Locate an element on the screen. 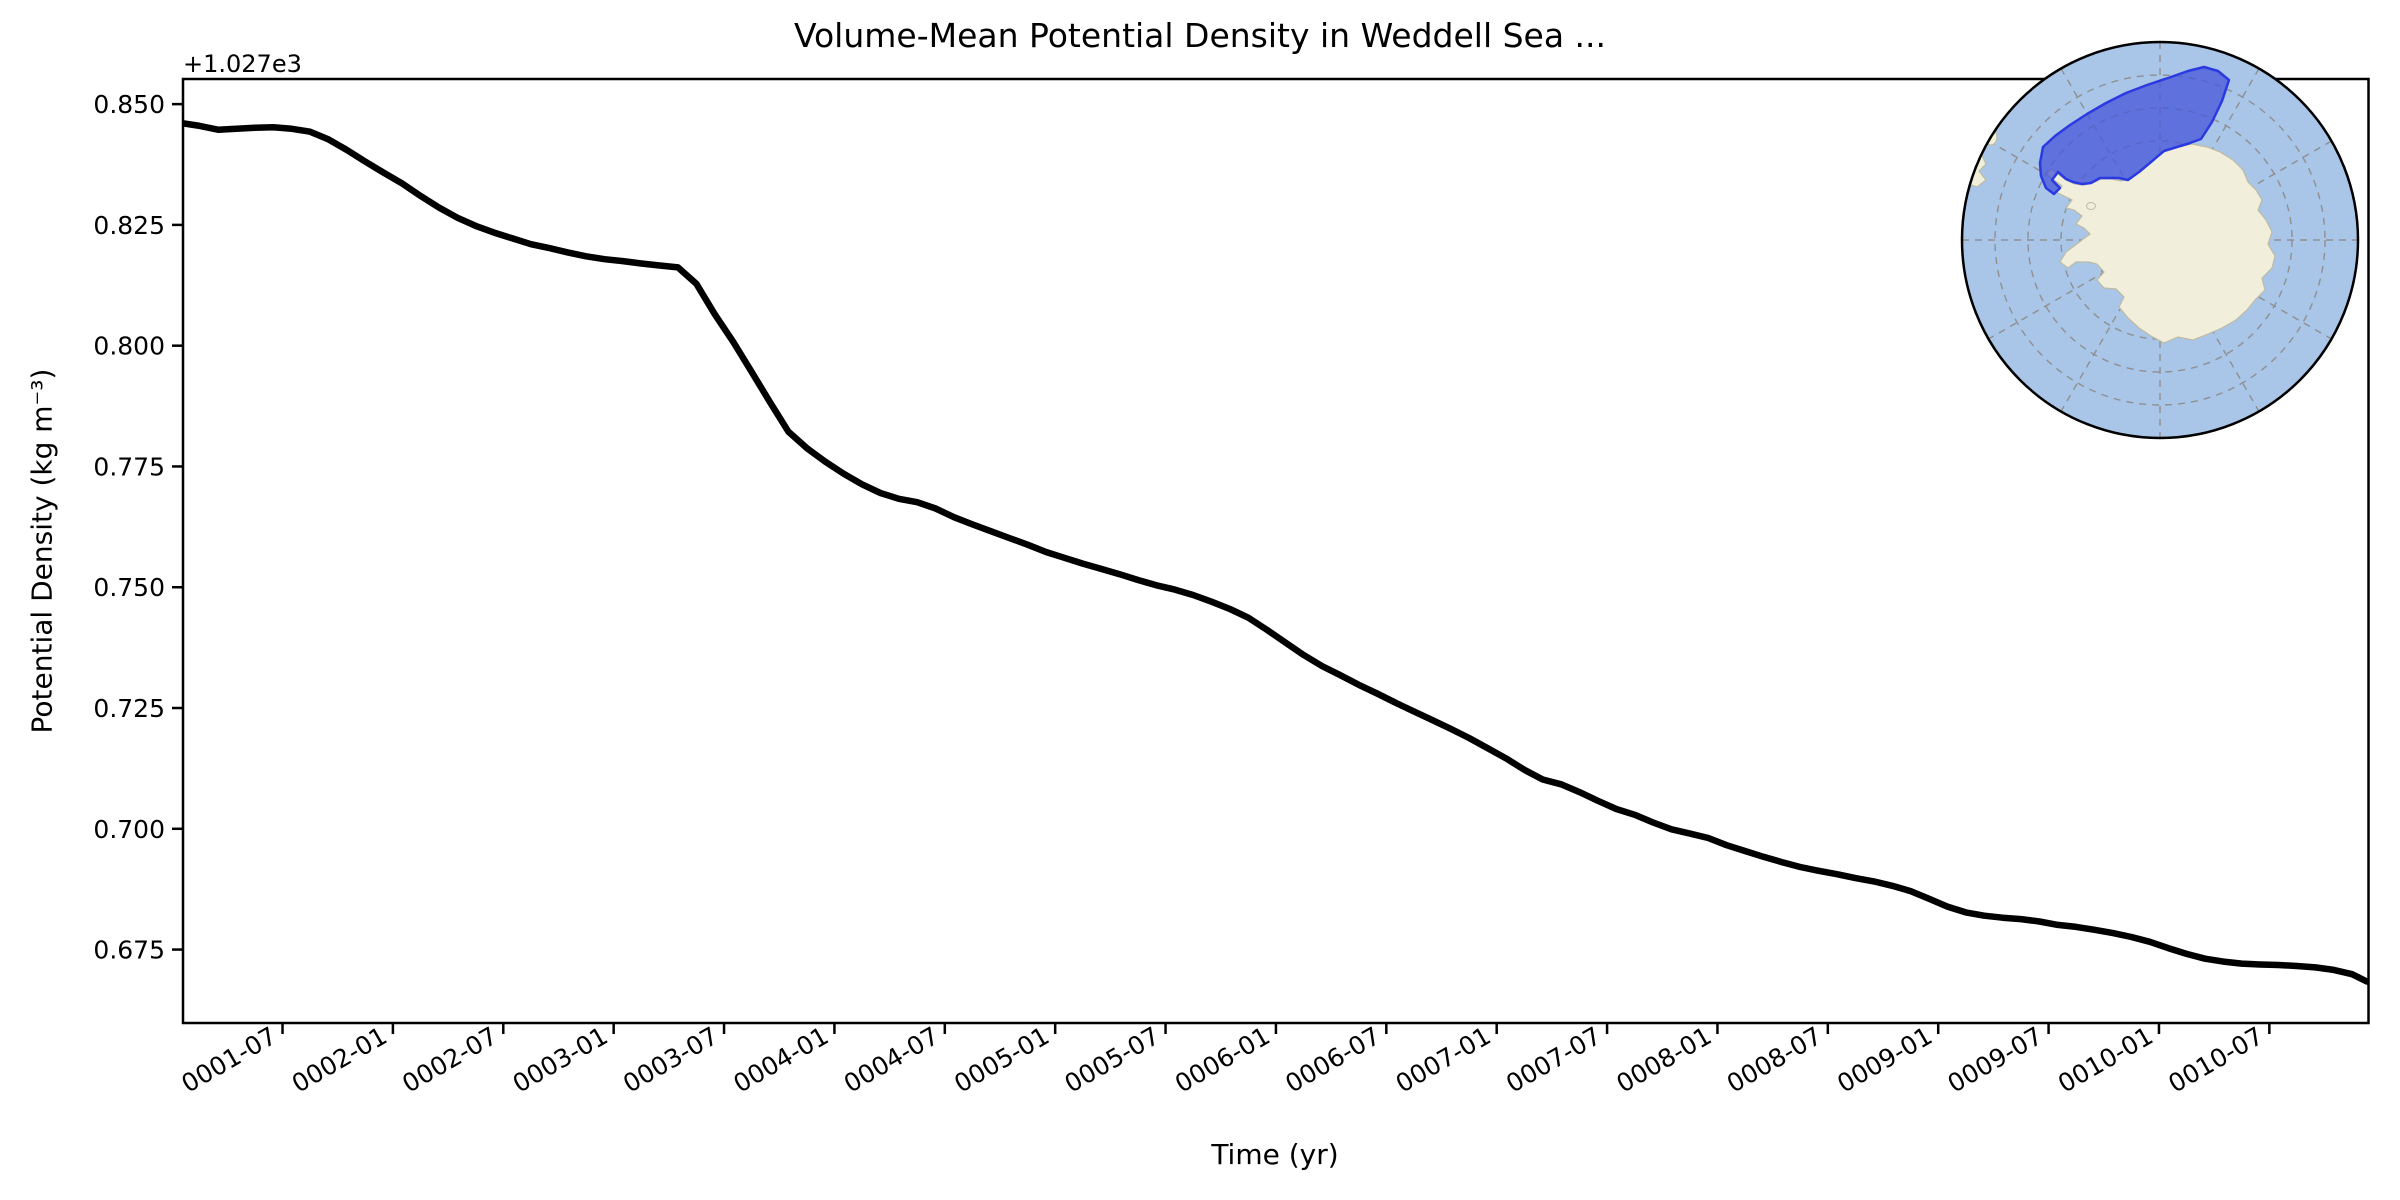 The height and width of the screenshot is (1200, 2400). map-parallel-circle is located at coordinates (2160, 240).